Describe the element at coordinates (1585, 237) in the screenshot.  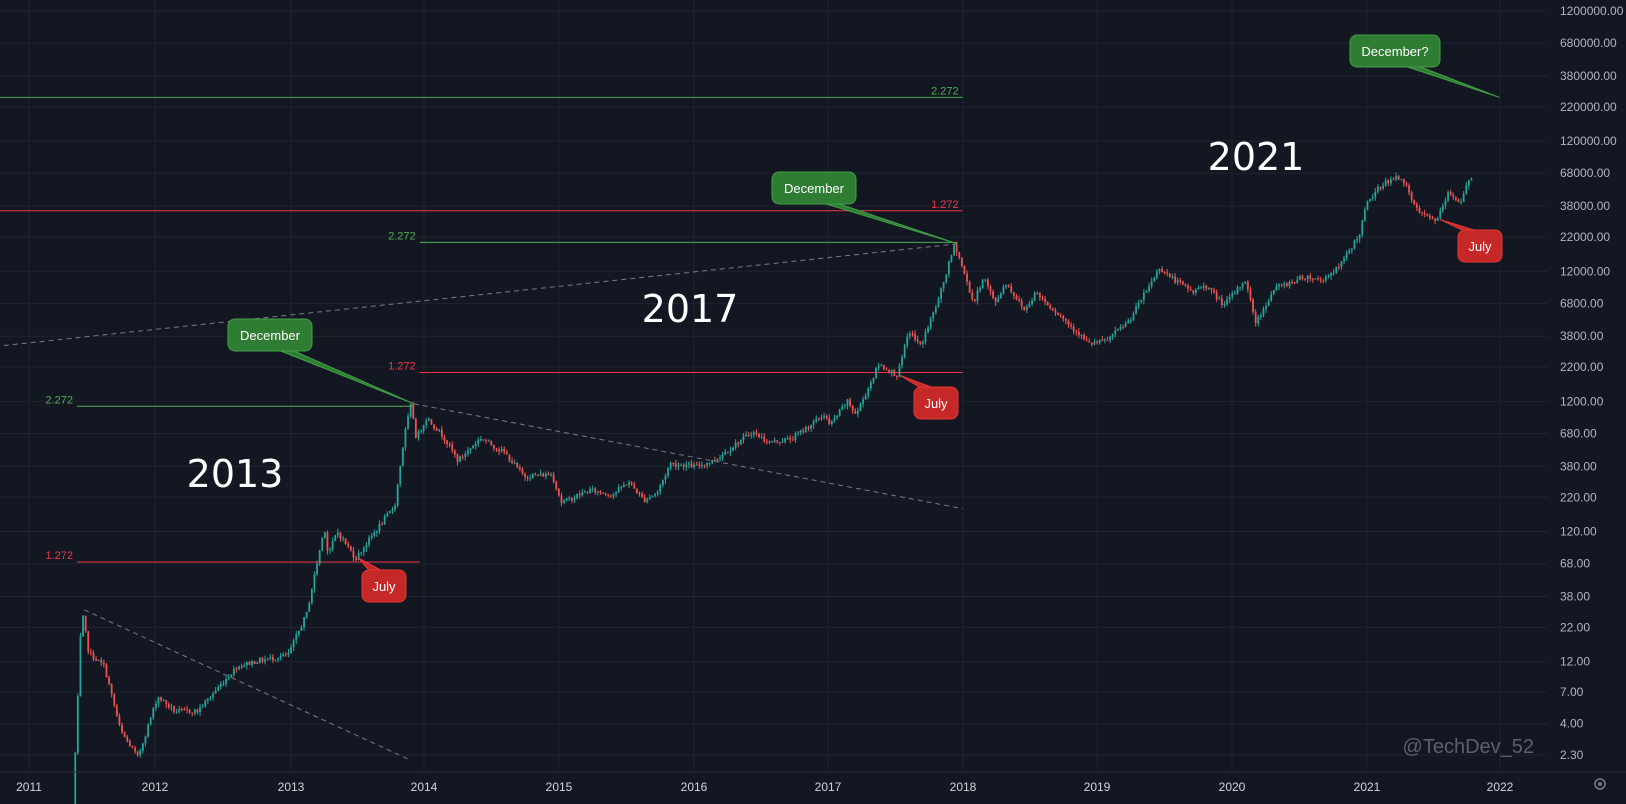
I see `y-tick-label: 22000.00` at that location.